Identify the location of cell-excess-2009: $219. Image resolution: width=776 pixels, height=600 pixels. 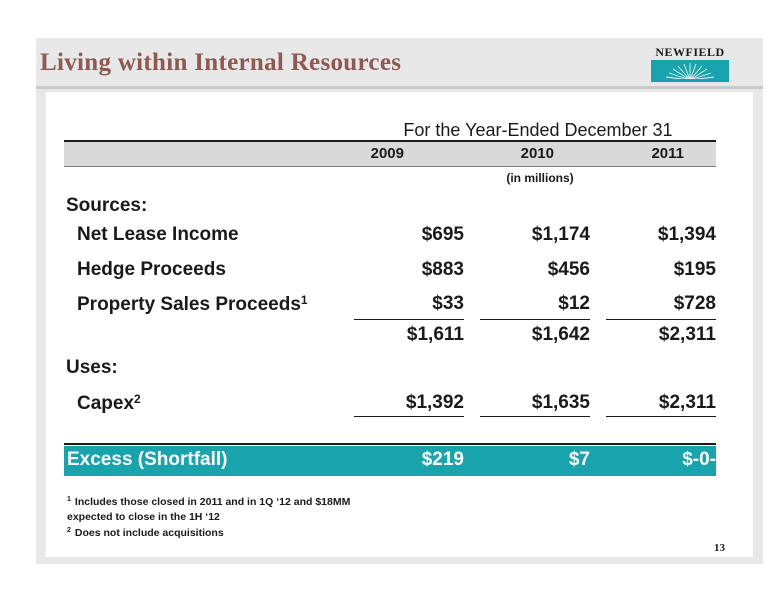
(442, 459).